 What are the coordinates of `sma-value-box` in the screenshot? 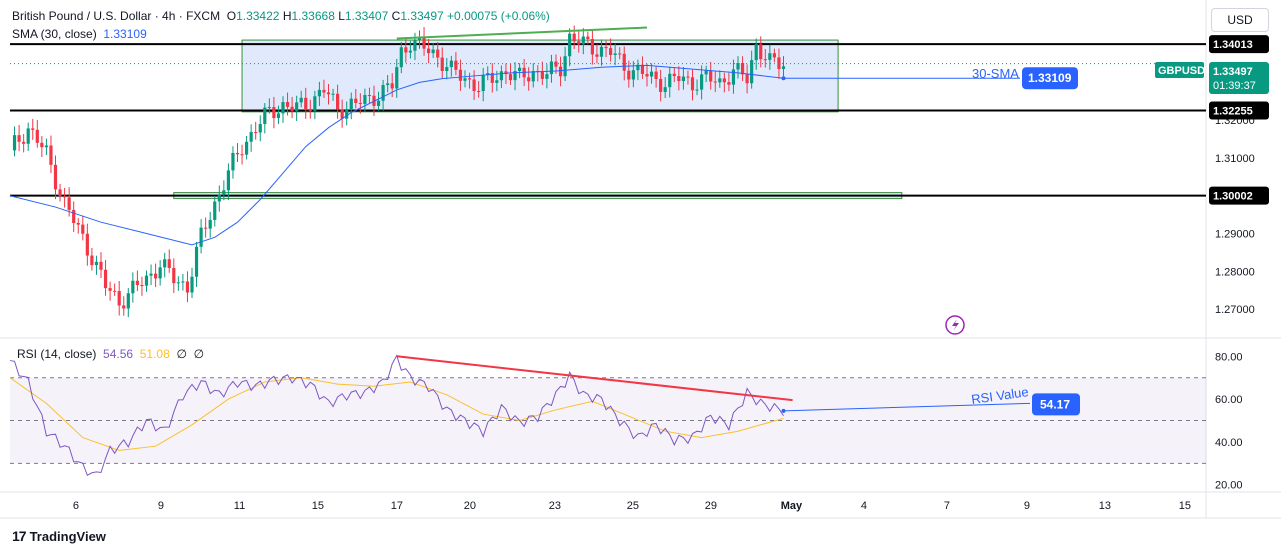 It's located at (1050, 78).